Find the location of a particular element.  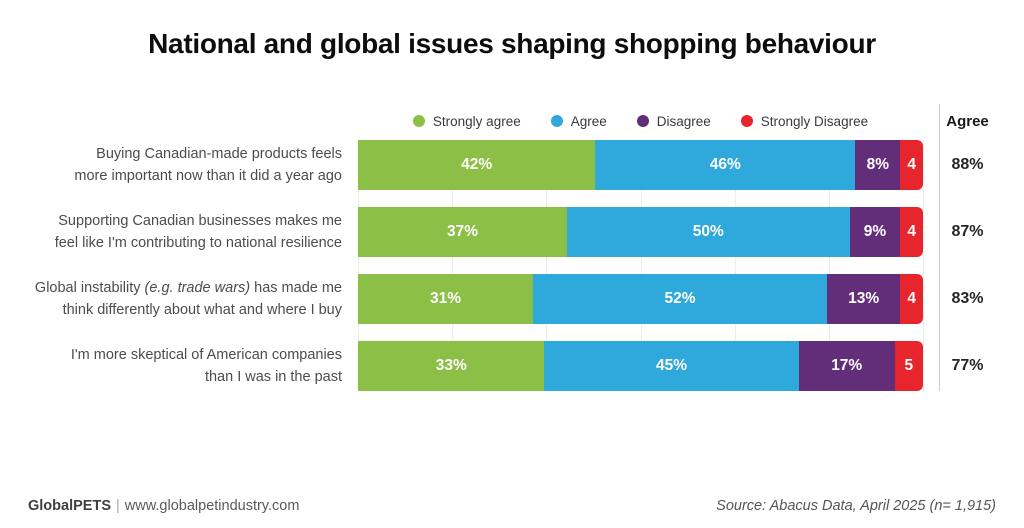

segment-value-label: 9% is located at coordinates (875, 231).